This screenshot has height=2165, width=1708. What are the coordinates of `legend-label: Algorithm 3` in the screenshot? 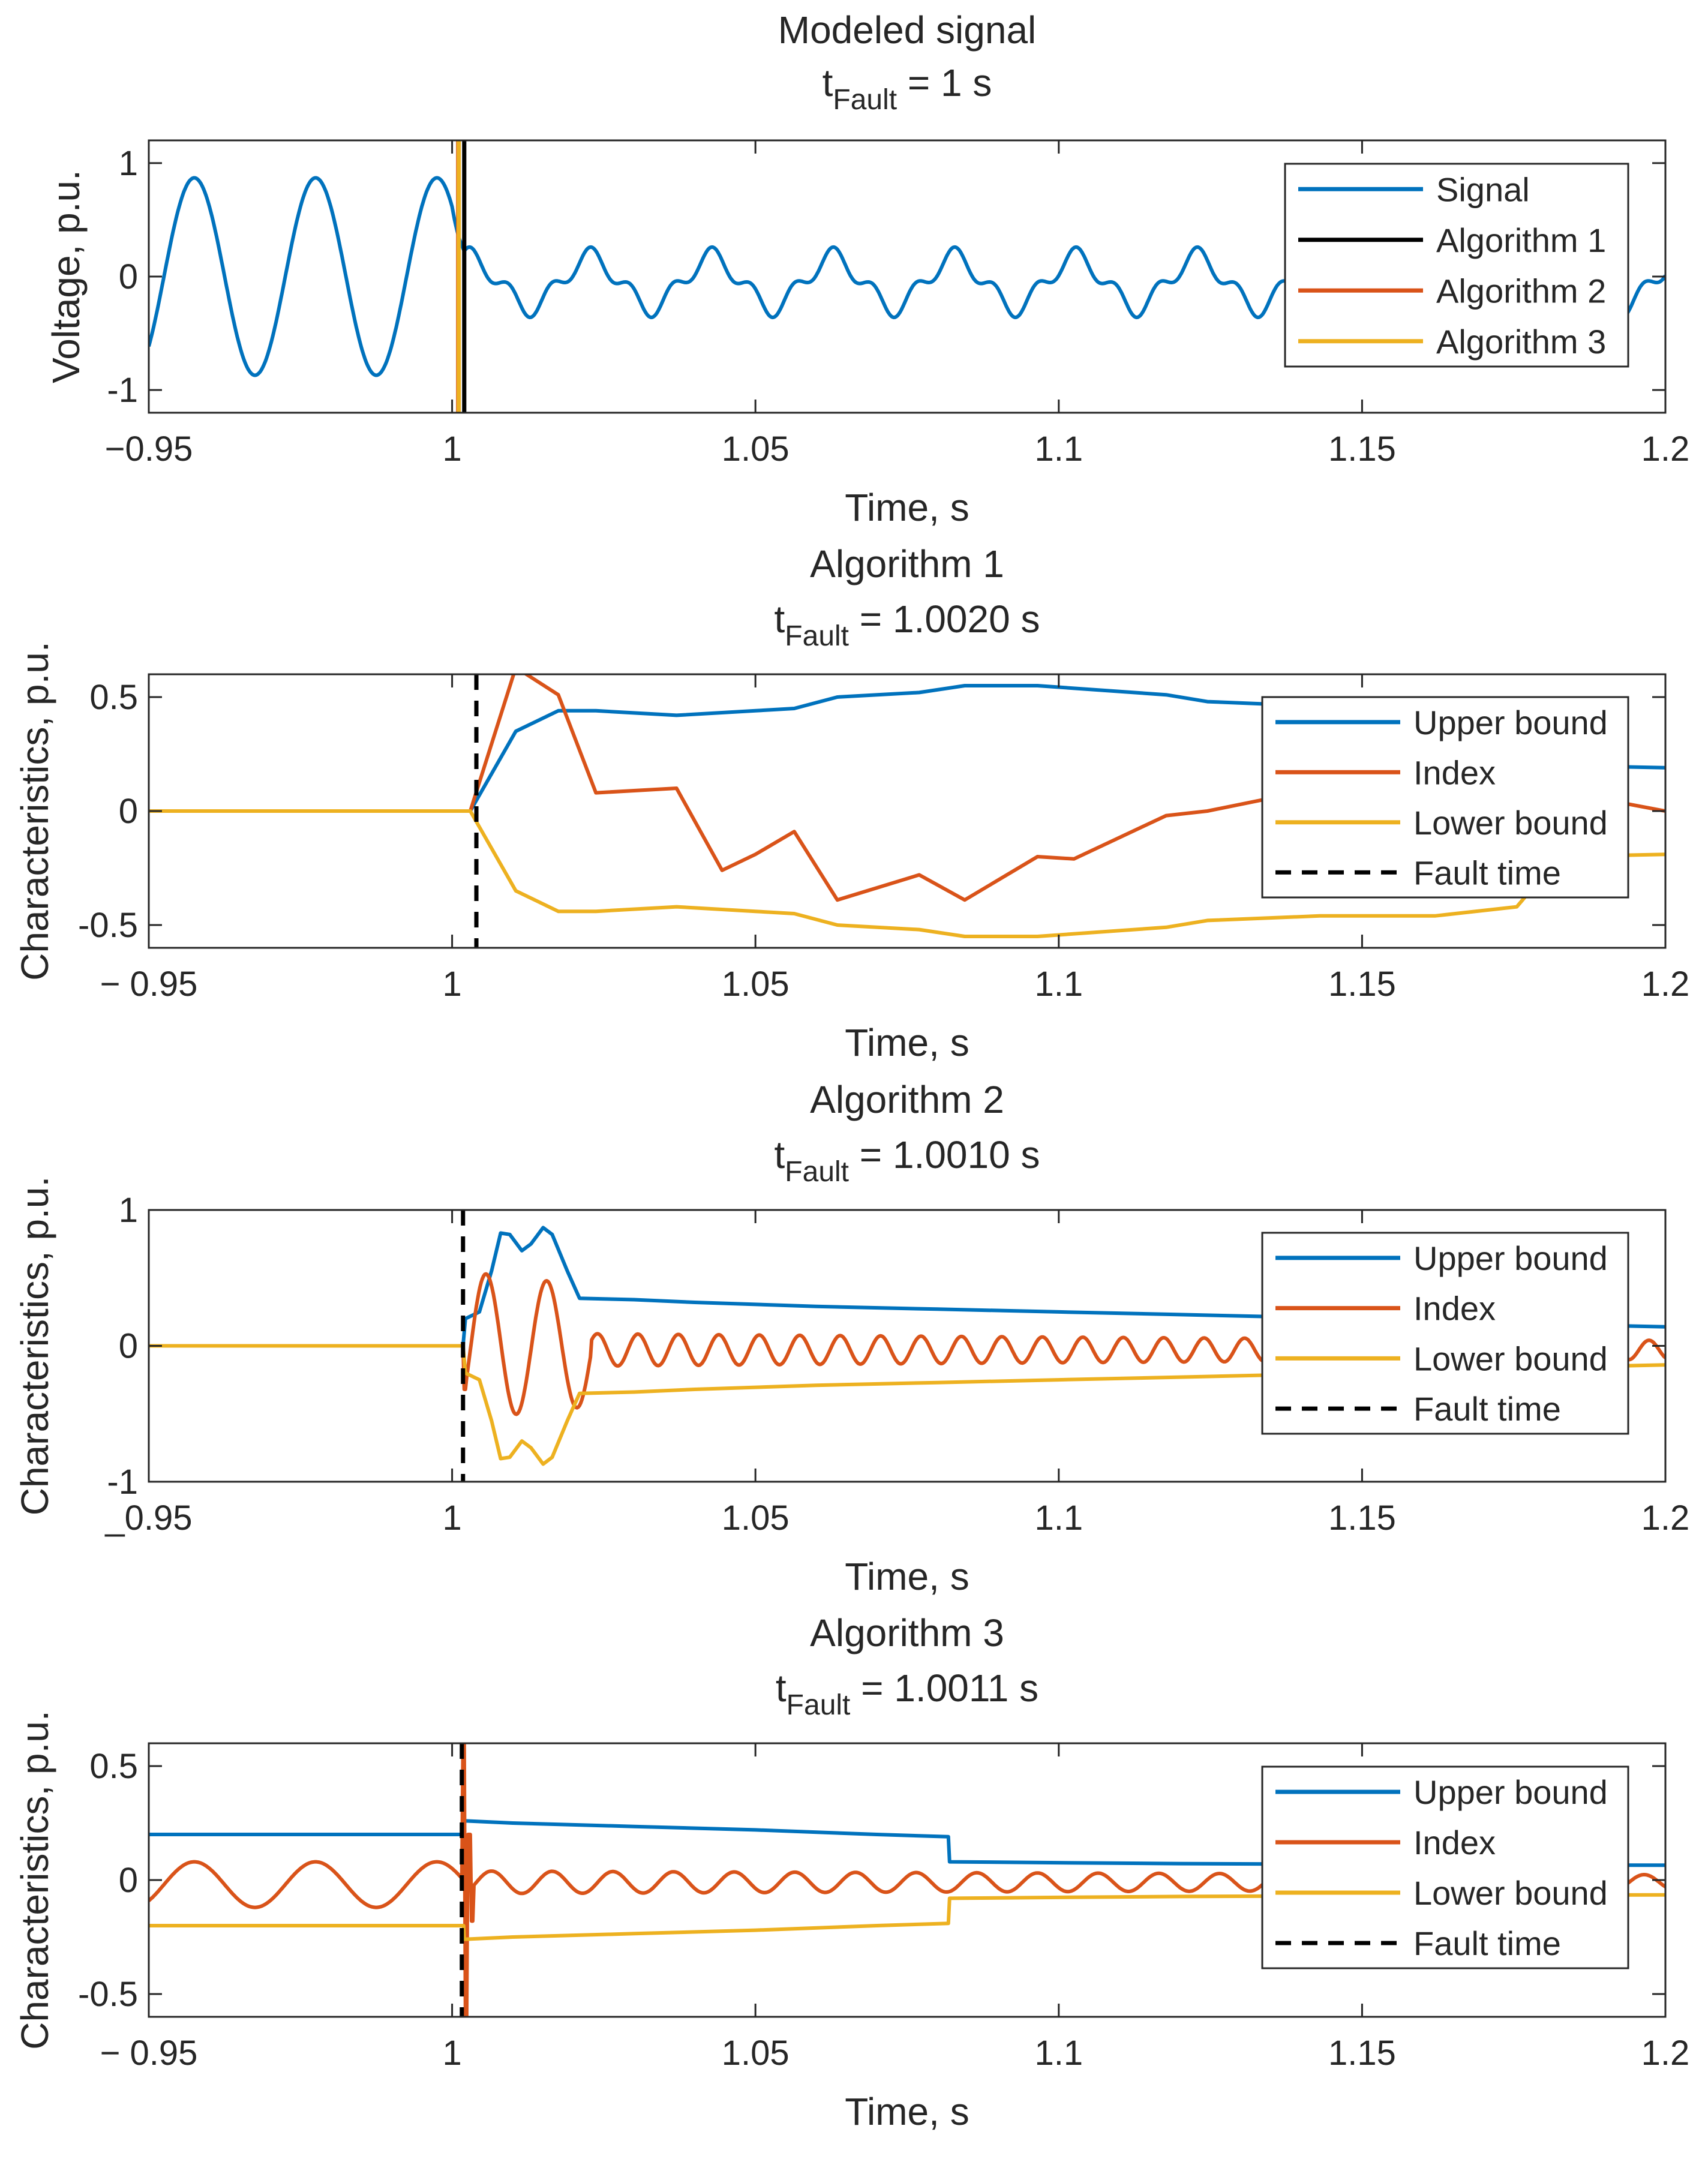 It's located at (1521, 342).